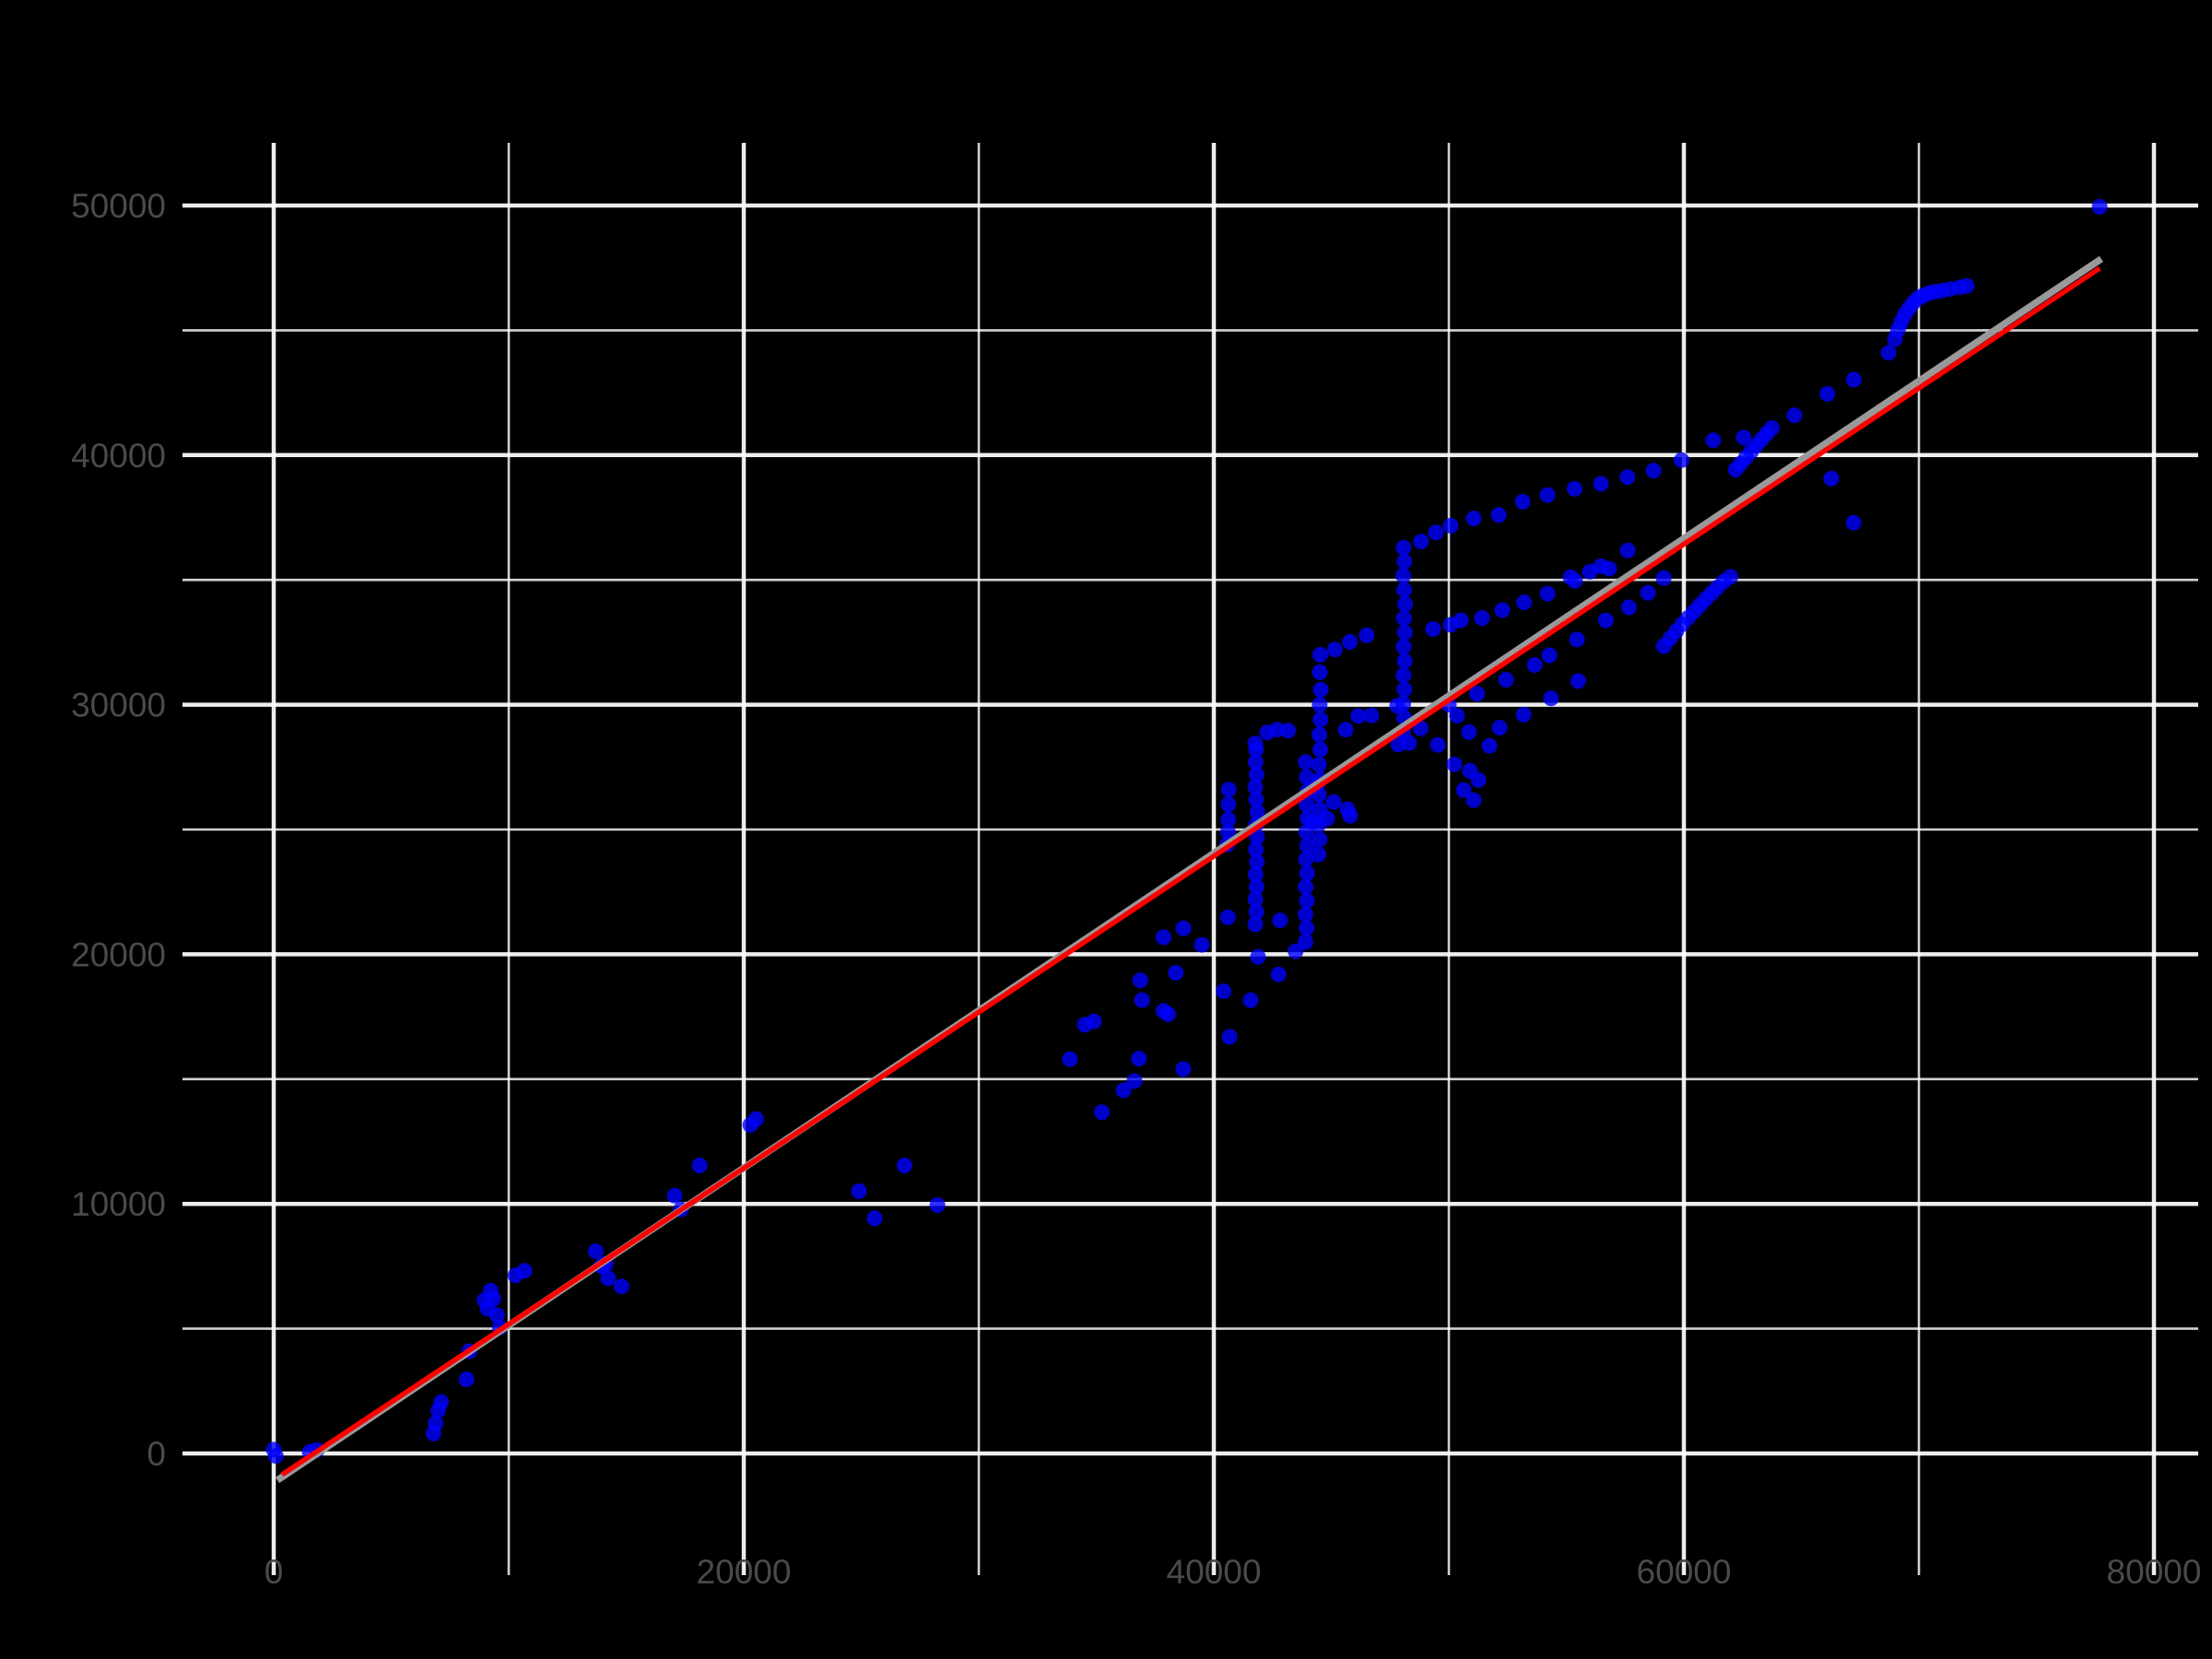  Describe the element at coordinates (744, 1572) in the screenshot. I see `x-tick-label: 20000` at that location.